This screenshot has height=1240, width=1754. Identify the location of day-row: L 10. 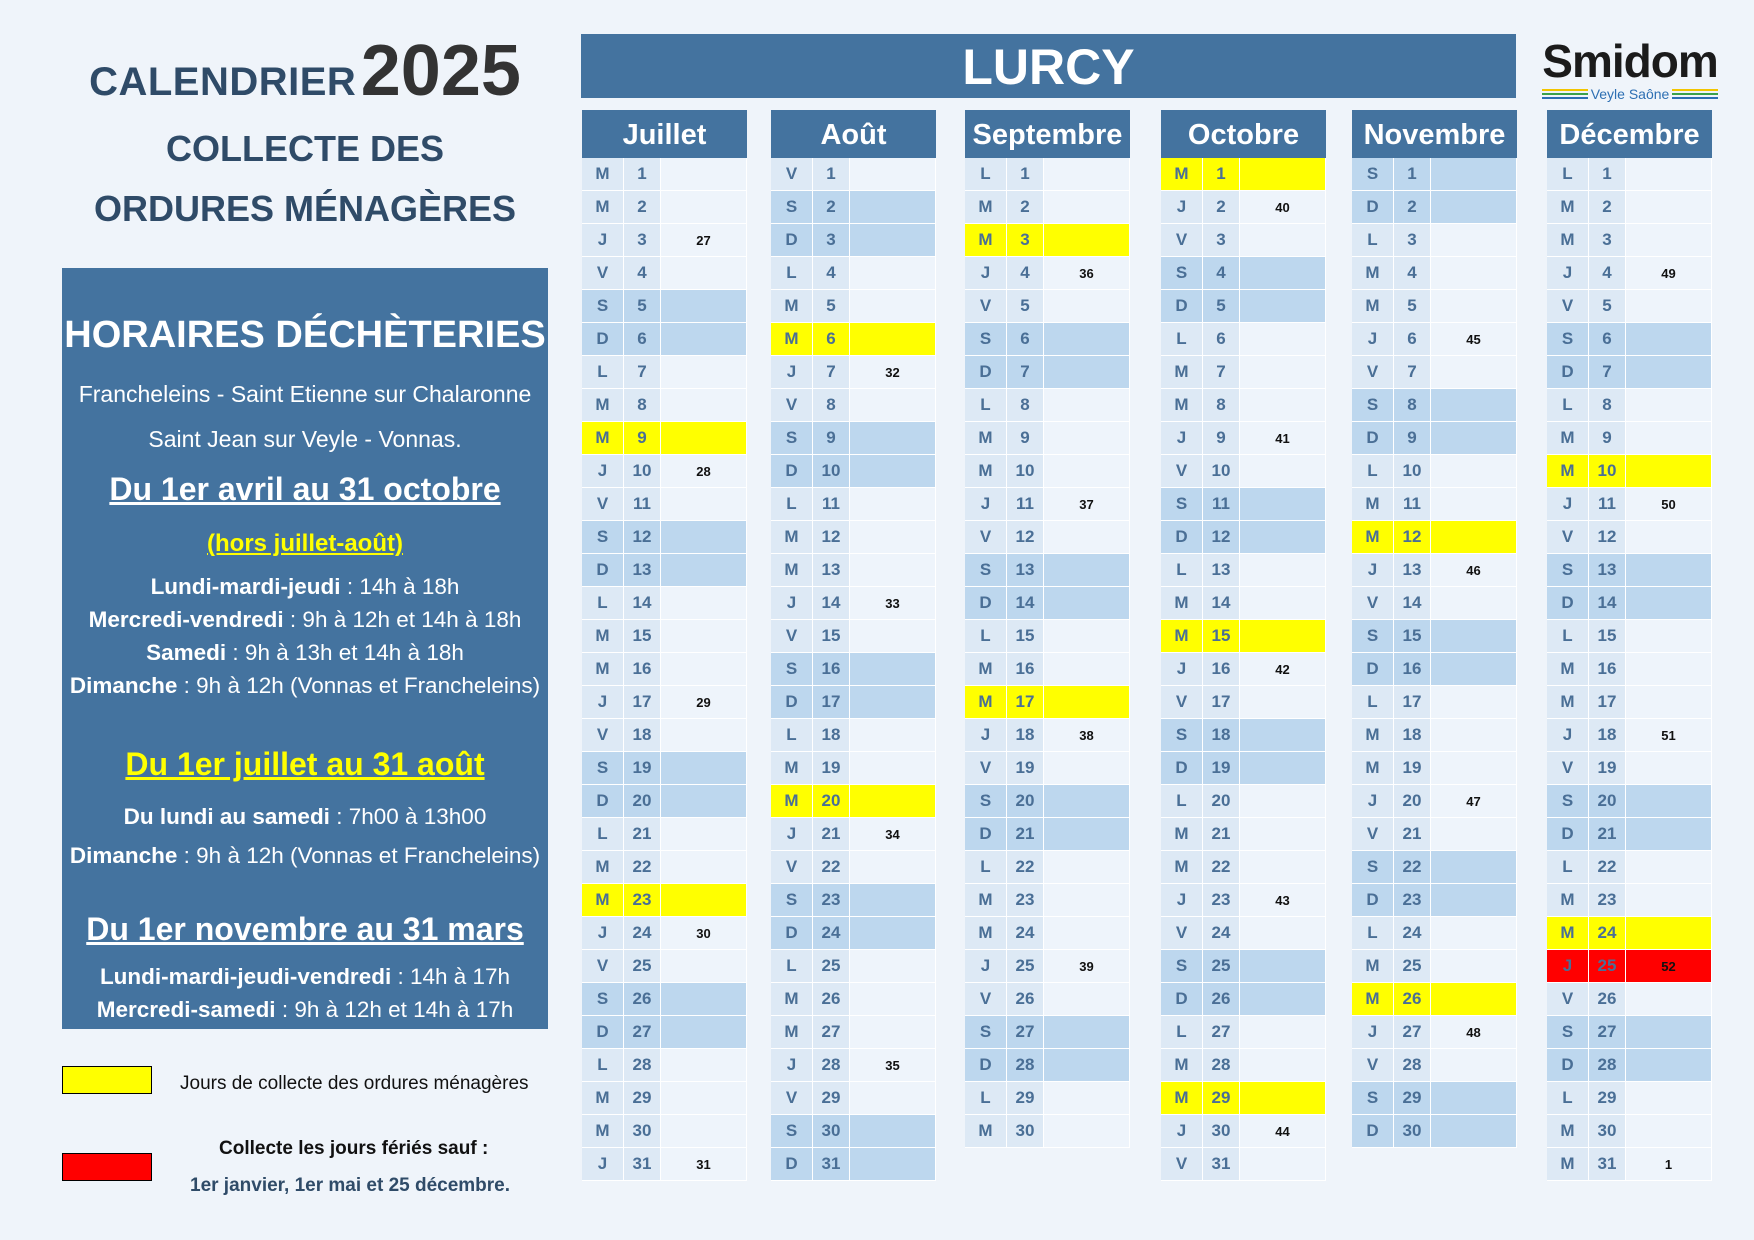
(1434, 471).